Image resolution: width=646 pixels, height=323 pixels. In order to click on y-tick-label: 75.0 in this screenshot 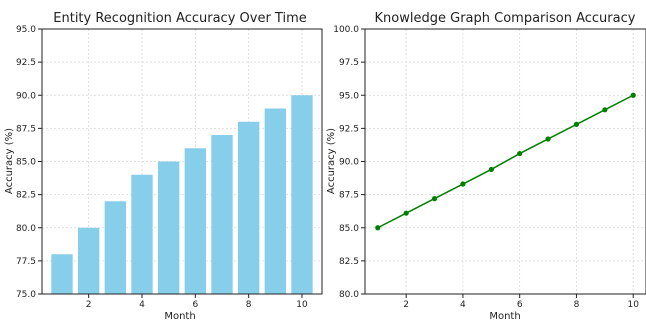, I will do `click(26, 295)`.